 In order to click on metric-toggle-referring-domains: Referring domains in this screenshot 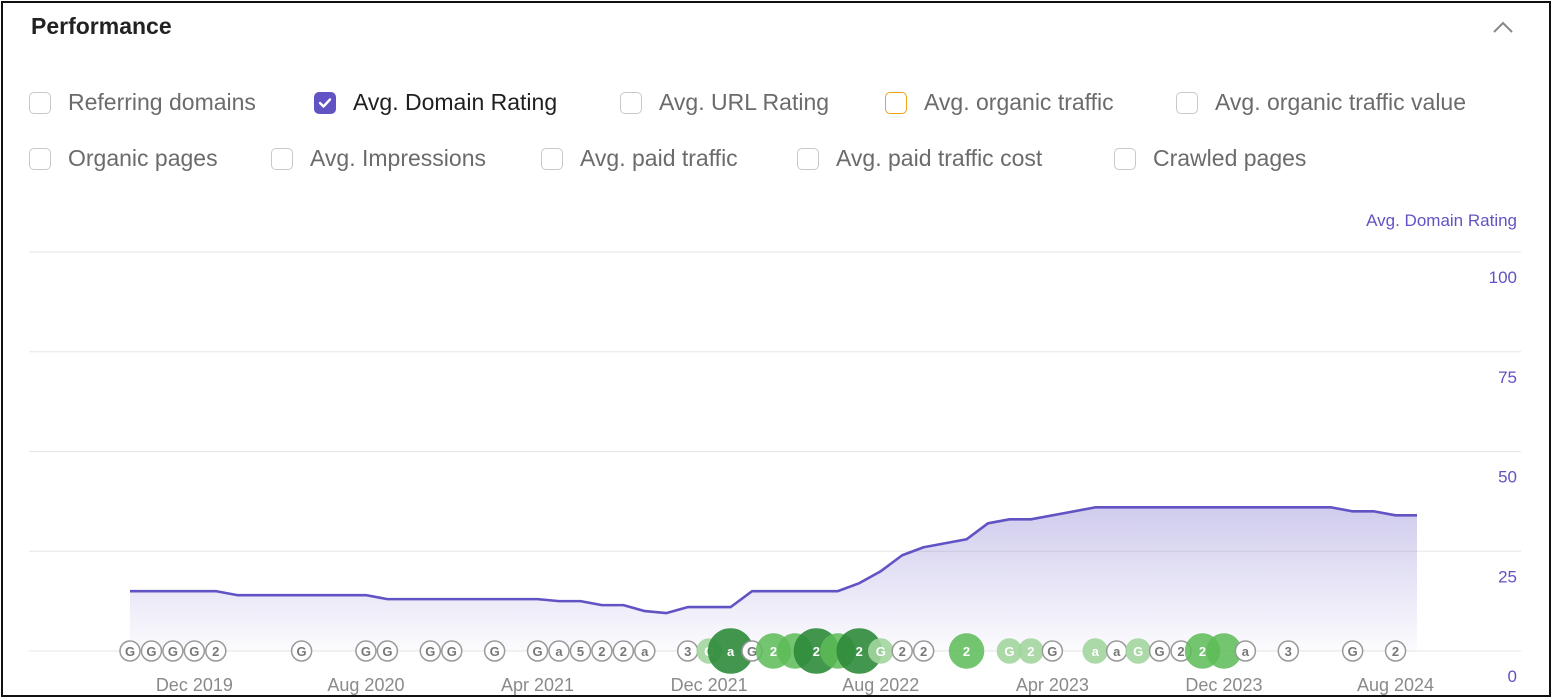, I will do `click(142, 102)`.